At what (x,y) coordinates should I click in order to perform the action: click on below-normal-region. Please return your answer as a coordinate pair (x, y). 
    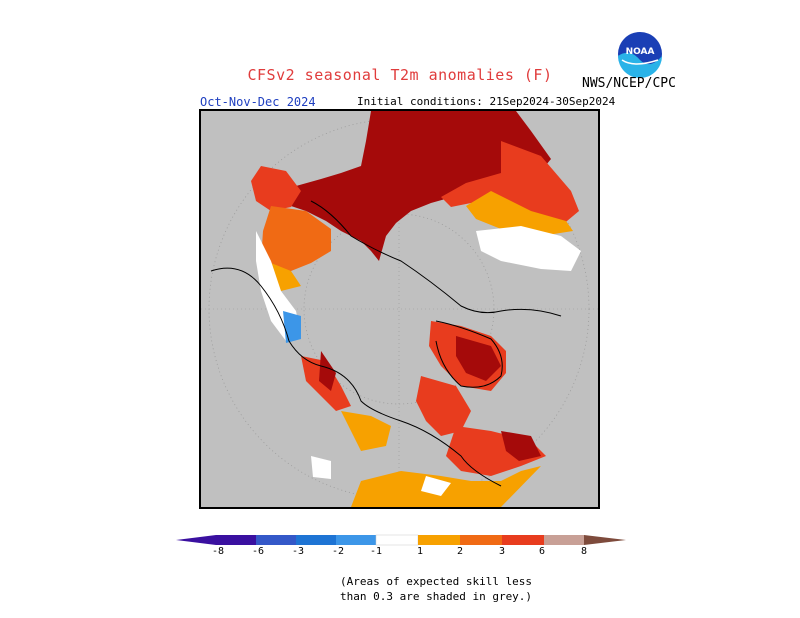
    Looking at the image, I should click on (292, 327).